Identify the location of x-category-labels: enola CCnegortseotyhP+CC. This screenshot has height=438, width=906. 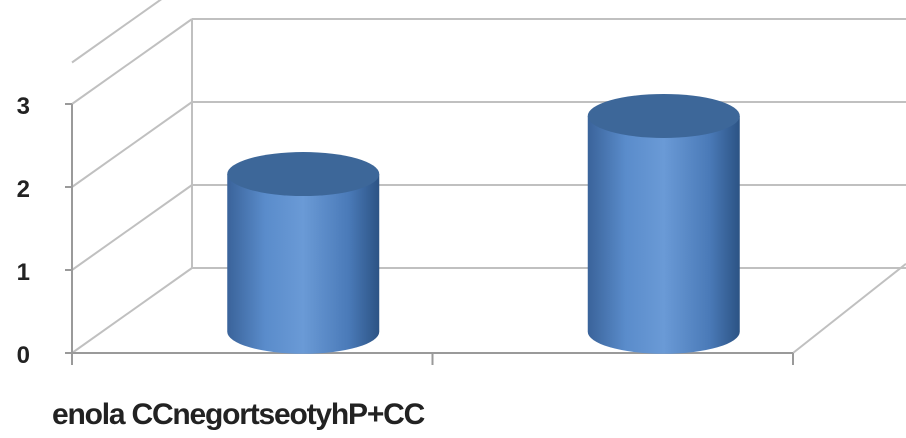
(238, 414).